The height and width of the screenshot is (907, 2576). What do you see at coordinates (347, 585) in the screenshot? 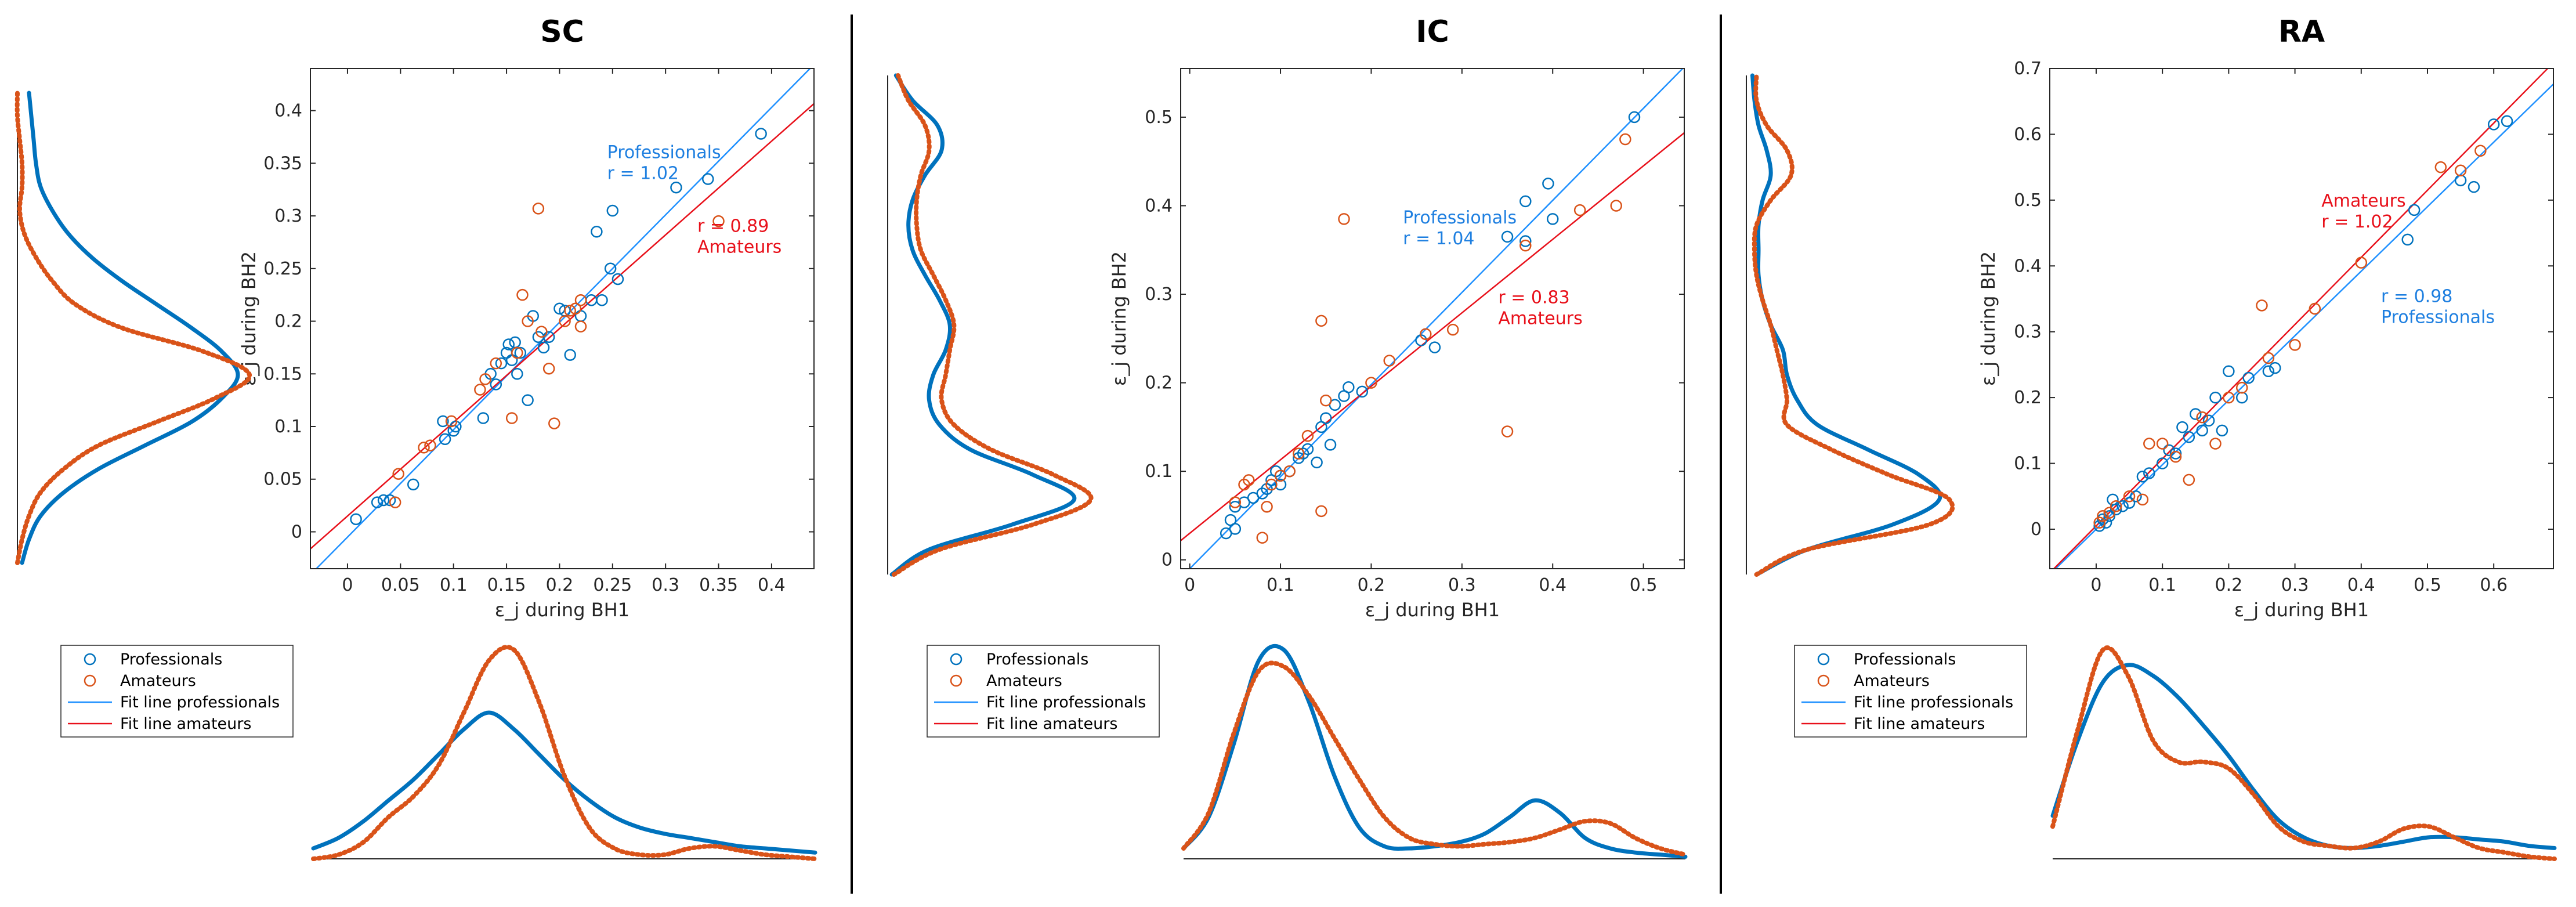
I see `x-tick-label: 0` at bounding box center [347, 585].